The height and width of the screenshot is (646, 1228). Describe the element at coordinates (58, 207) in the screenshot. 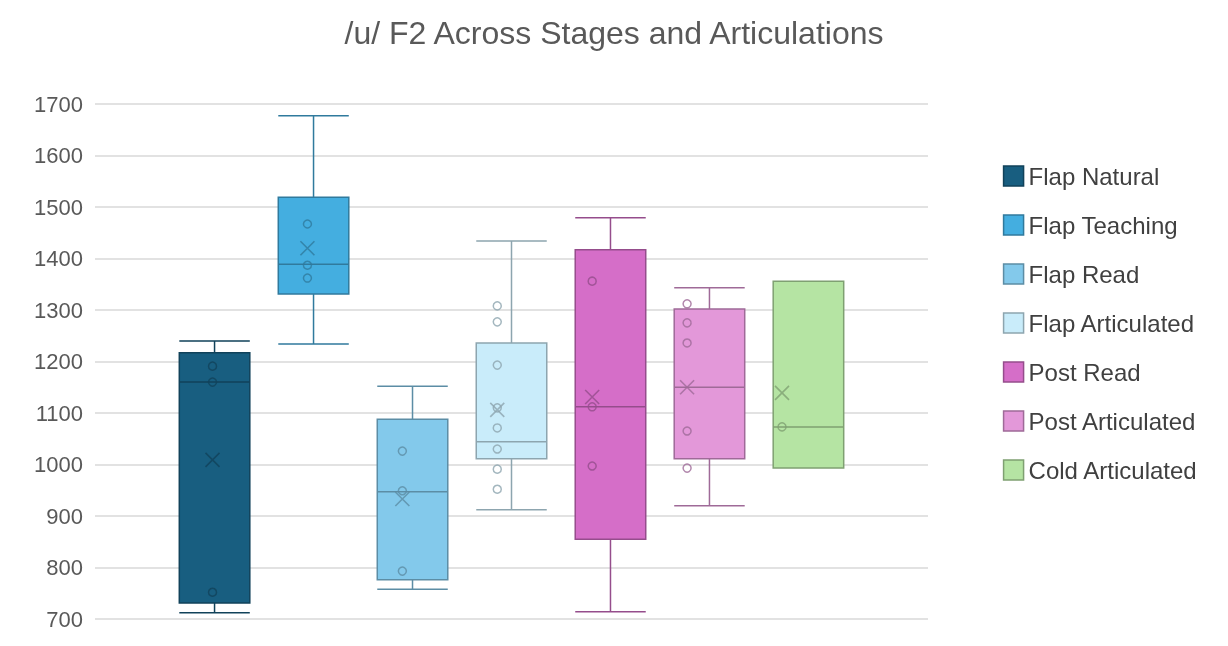

I see `y-tick-label: 1500` at that location.